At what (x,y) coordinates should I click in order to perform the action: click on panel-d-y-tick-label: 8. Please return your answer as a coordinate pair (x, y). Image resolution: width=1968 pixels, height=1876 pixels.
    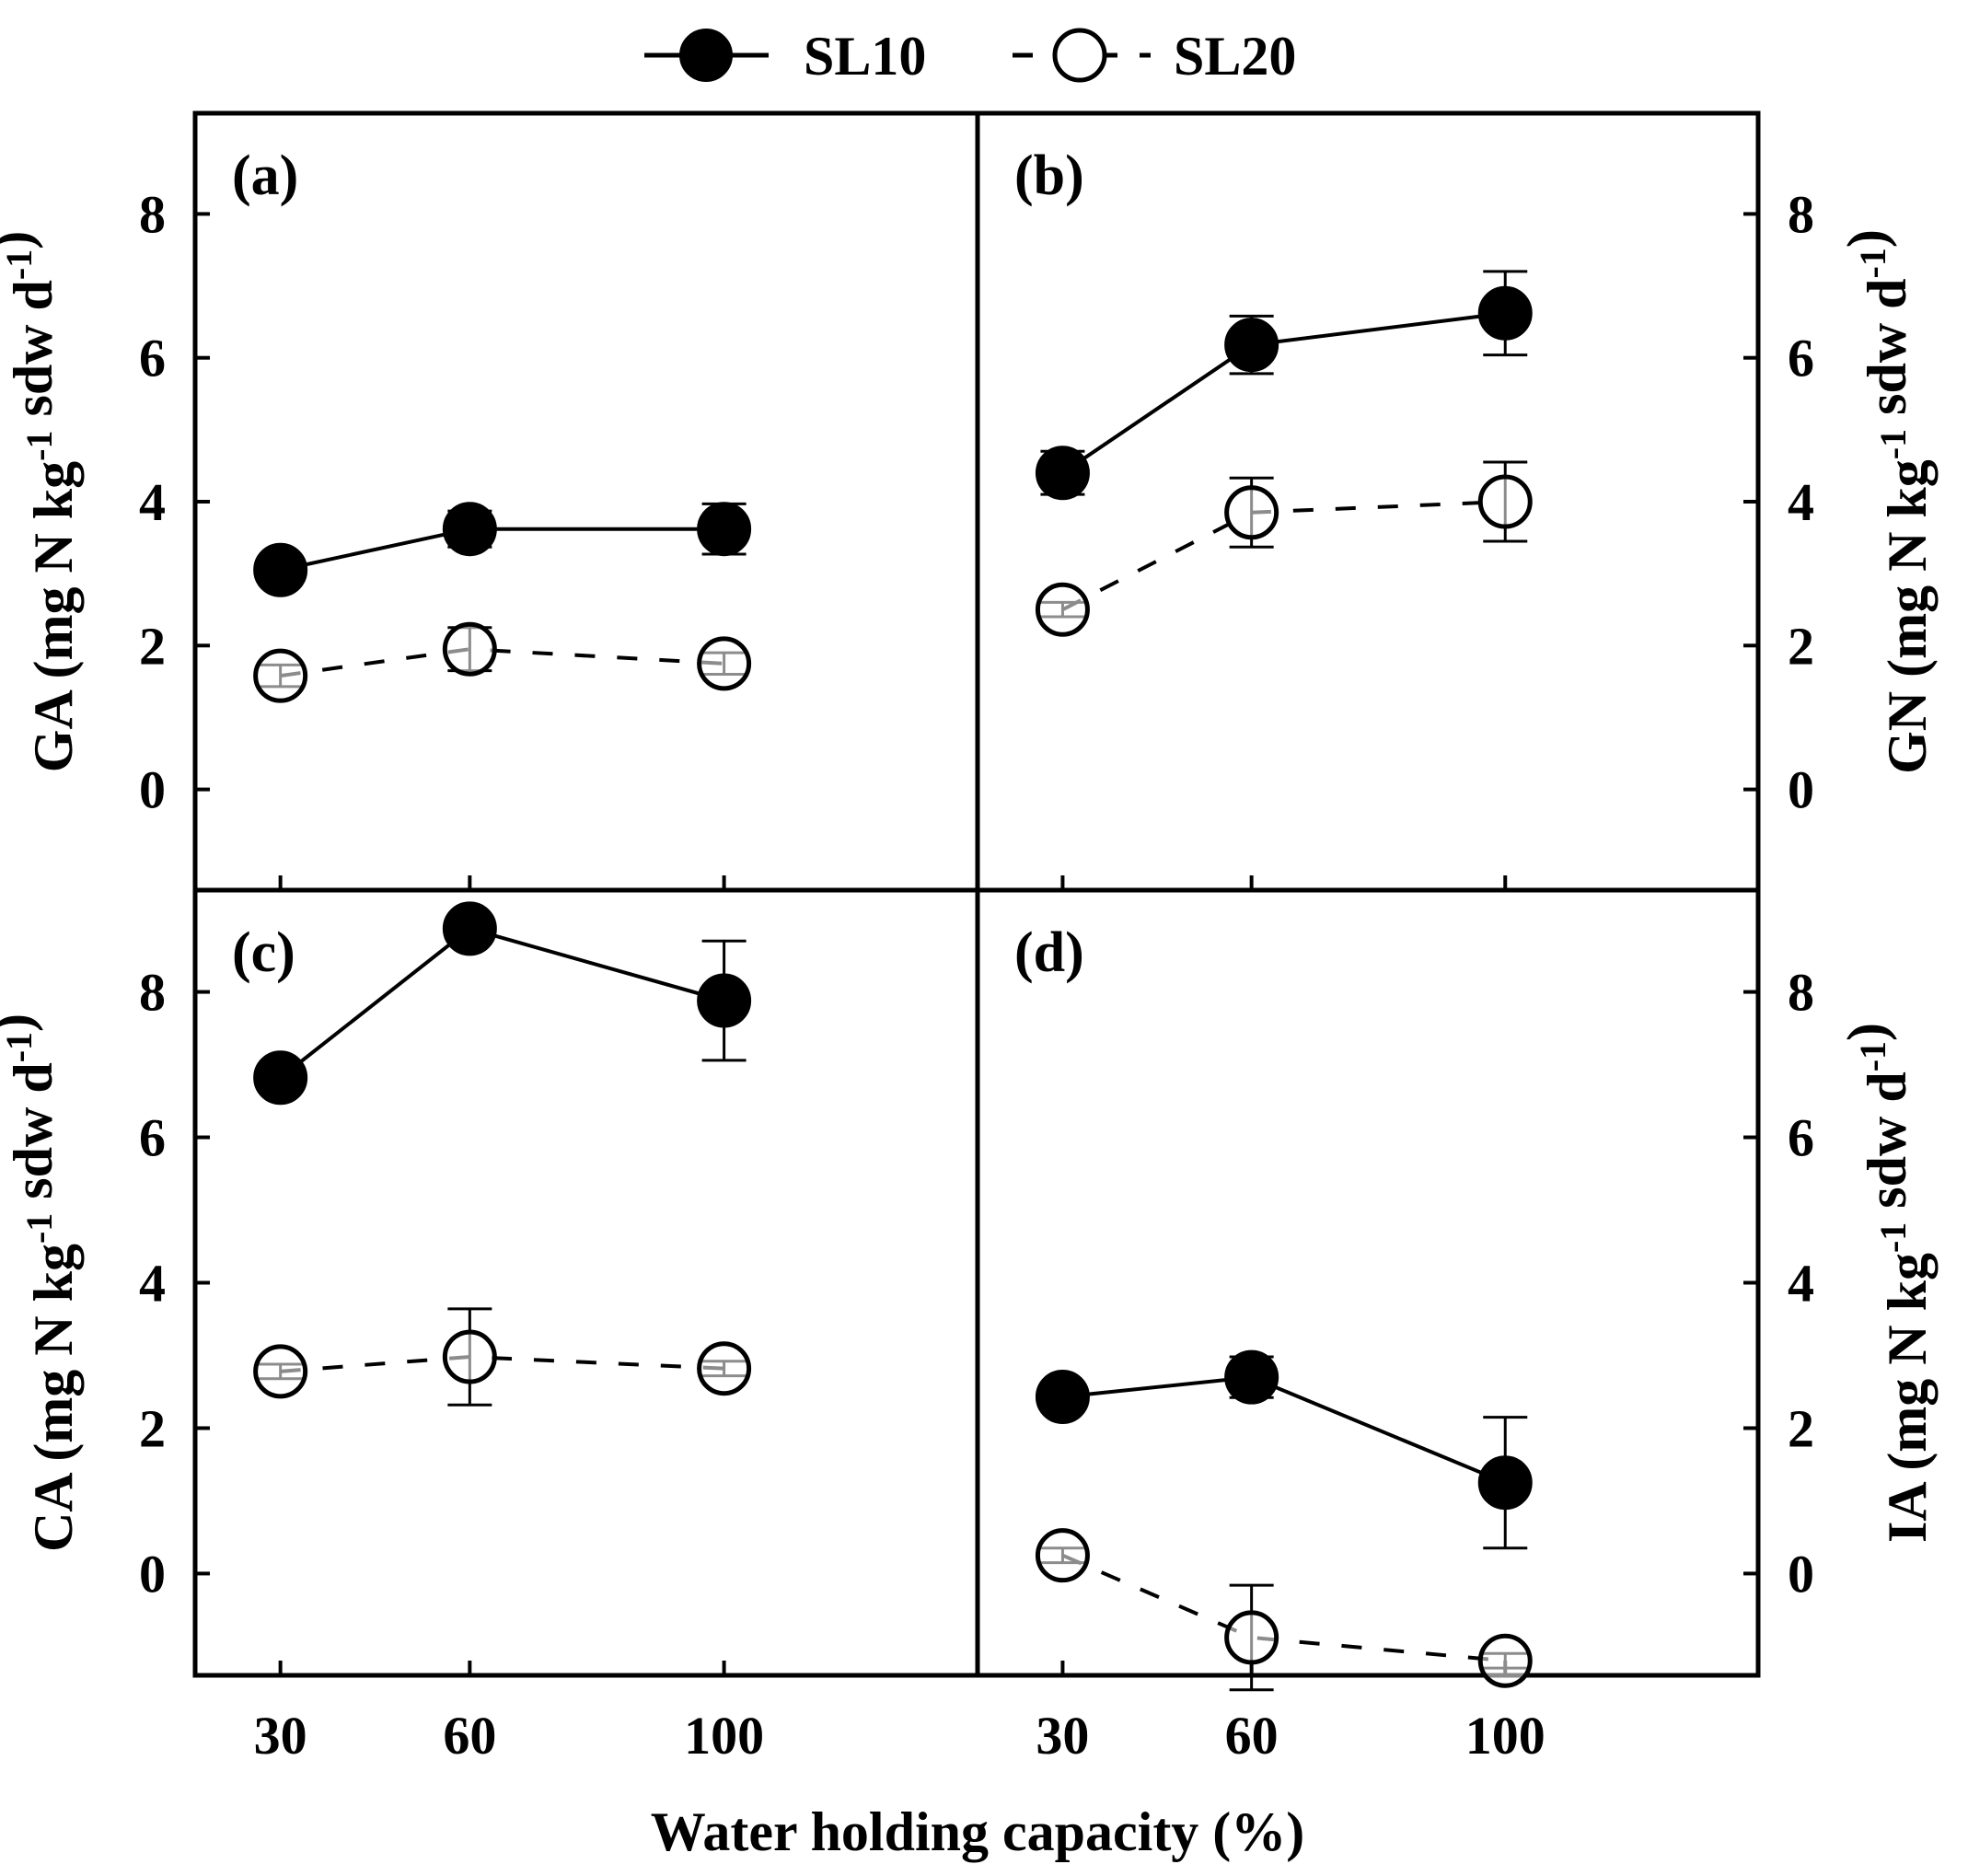
    Looking at the image, I should click on (1801, 993).